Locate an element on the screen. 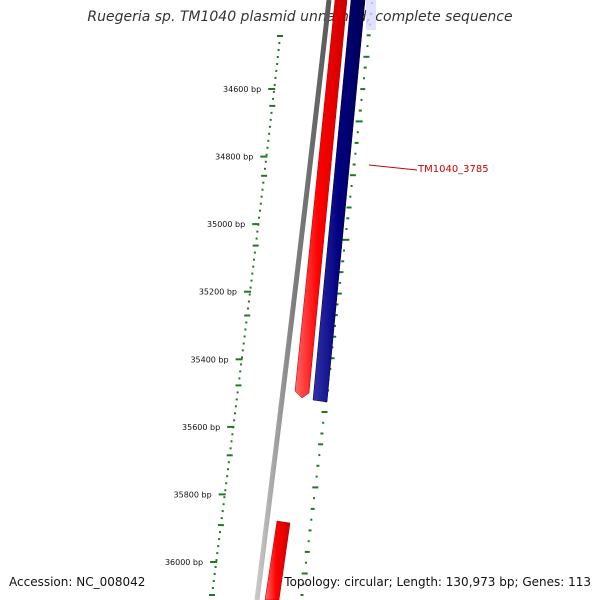  ruler-tick-label: 34600 bp is located at coordinates (242, 89).